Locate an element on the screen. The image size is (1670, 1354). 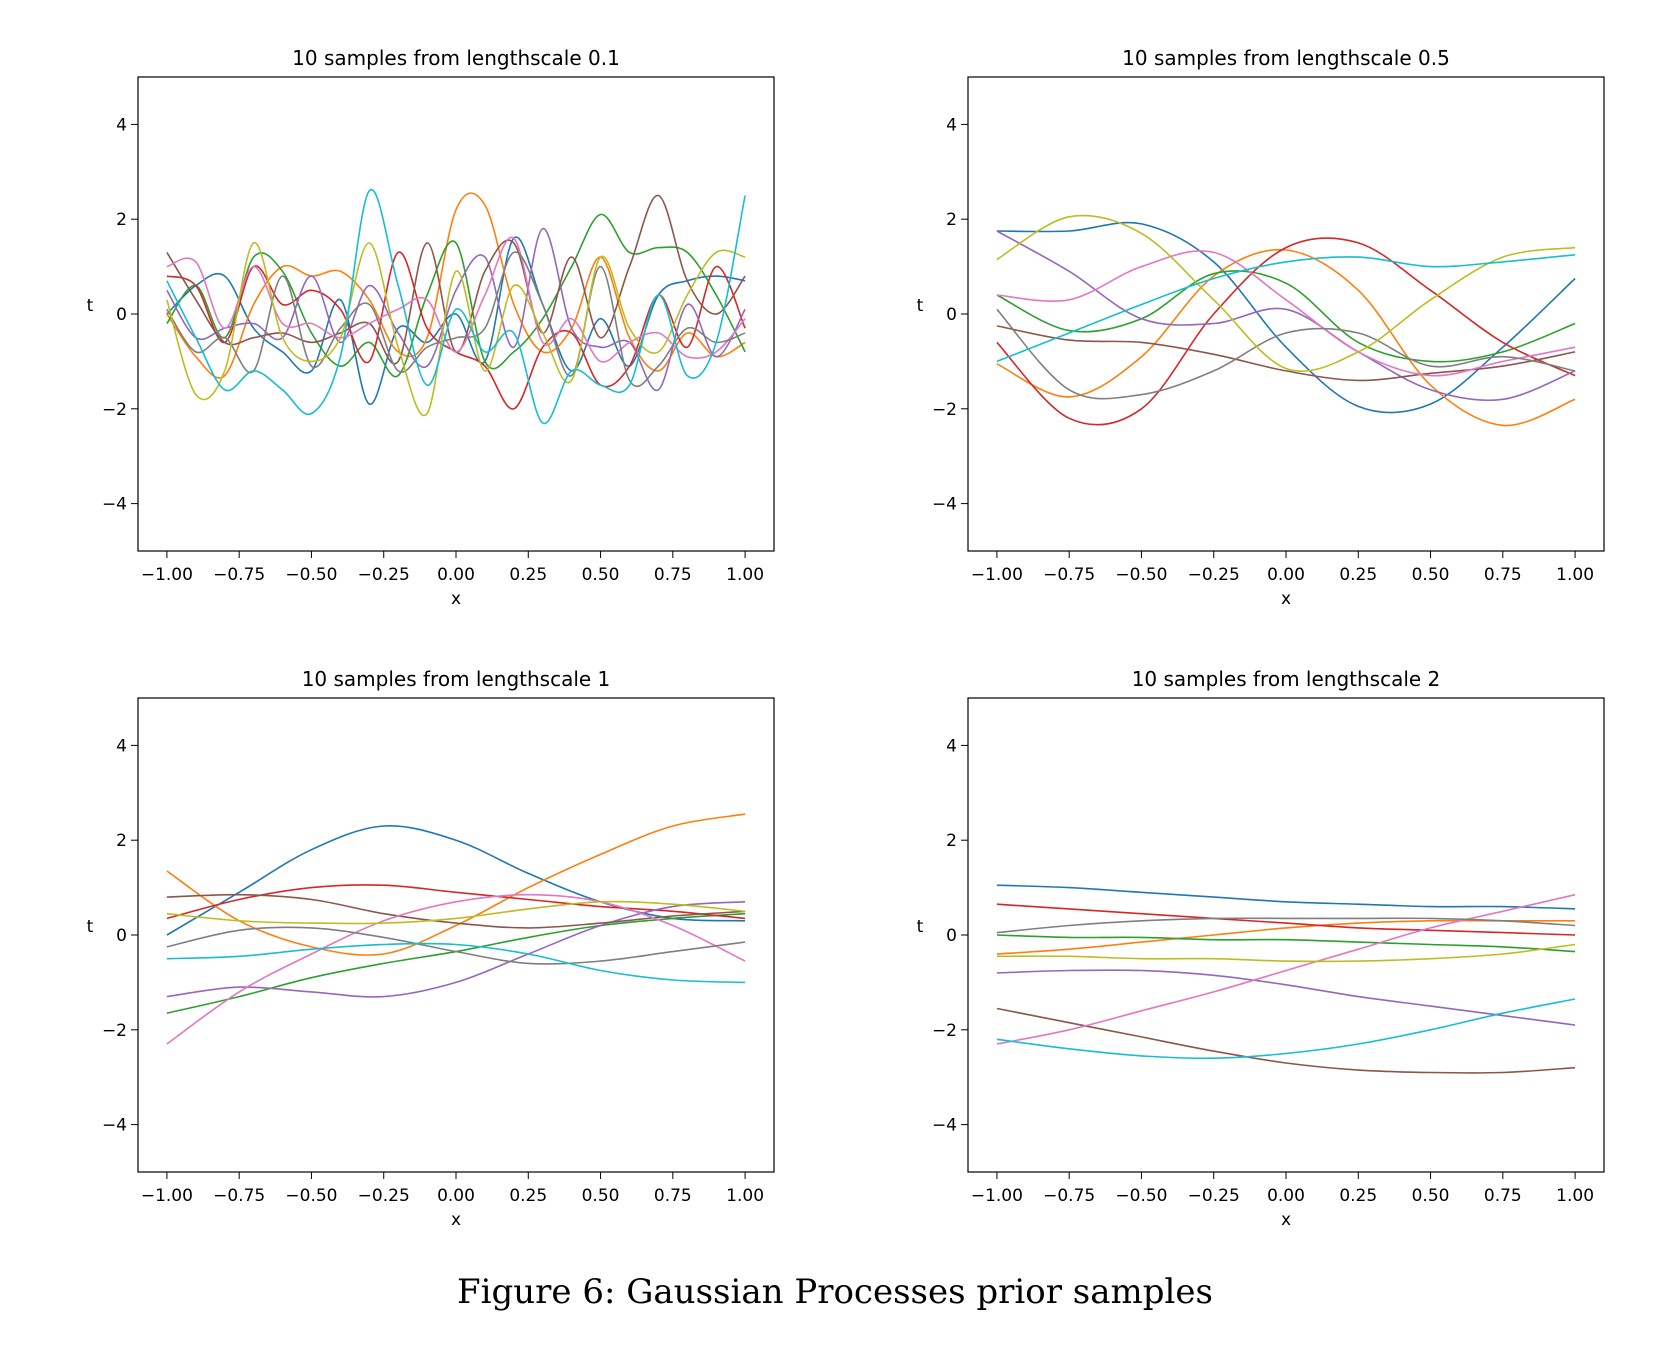
chart-title: 10 samples from lengthscale 1 is located at coordinates (456, 679).